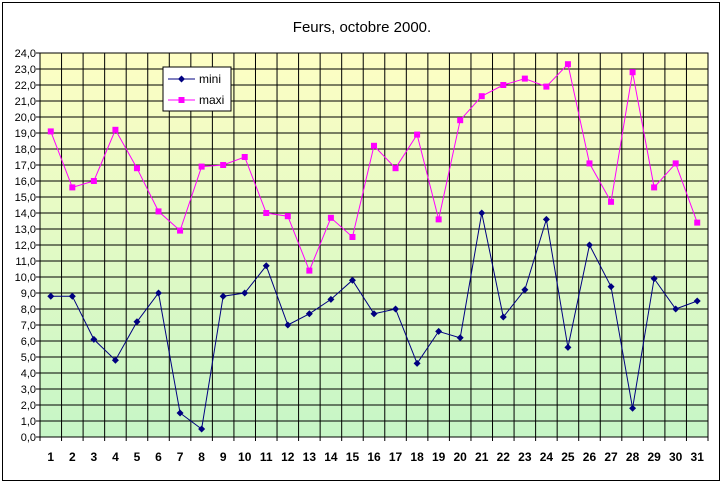 The width and height of the screenshot is (724, 485). What do you see at coordinates (654, 457) in the screenshot?
I see `x-tick-label: 29` at bounding box center [654, 457].